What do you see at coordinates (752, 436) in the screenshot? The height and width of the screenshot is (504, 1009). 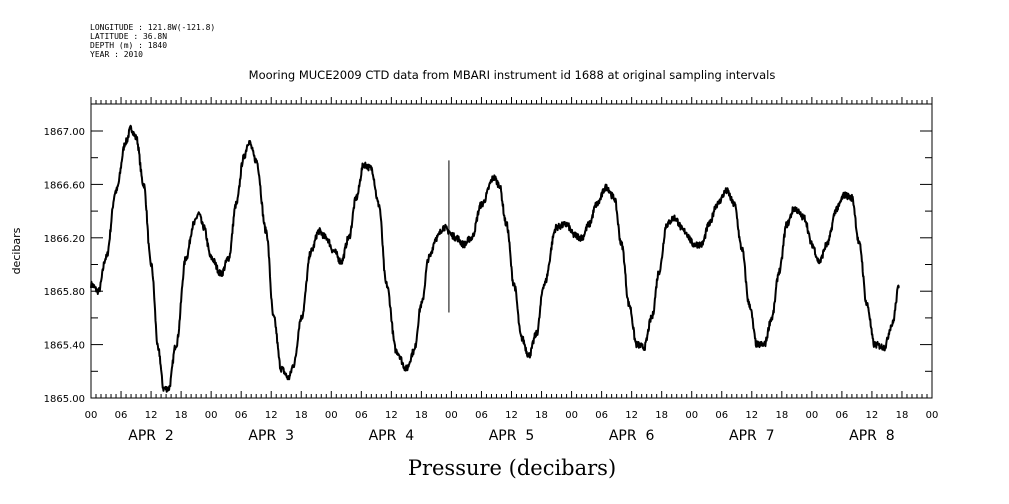 I see `day-label: APR 7` at bounding box center [752, 436].